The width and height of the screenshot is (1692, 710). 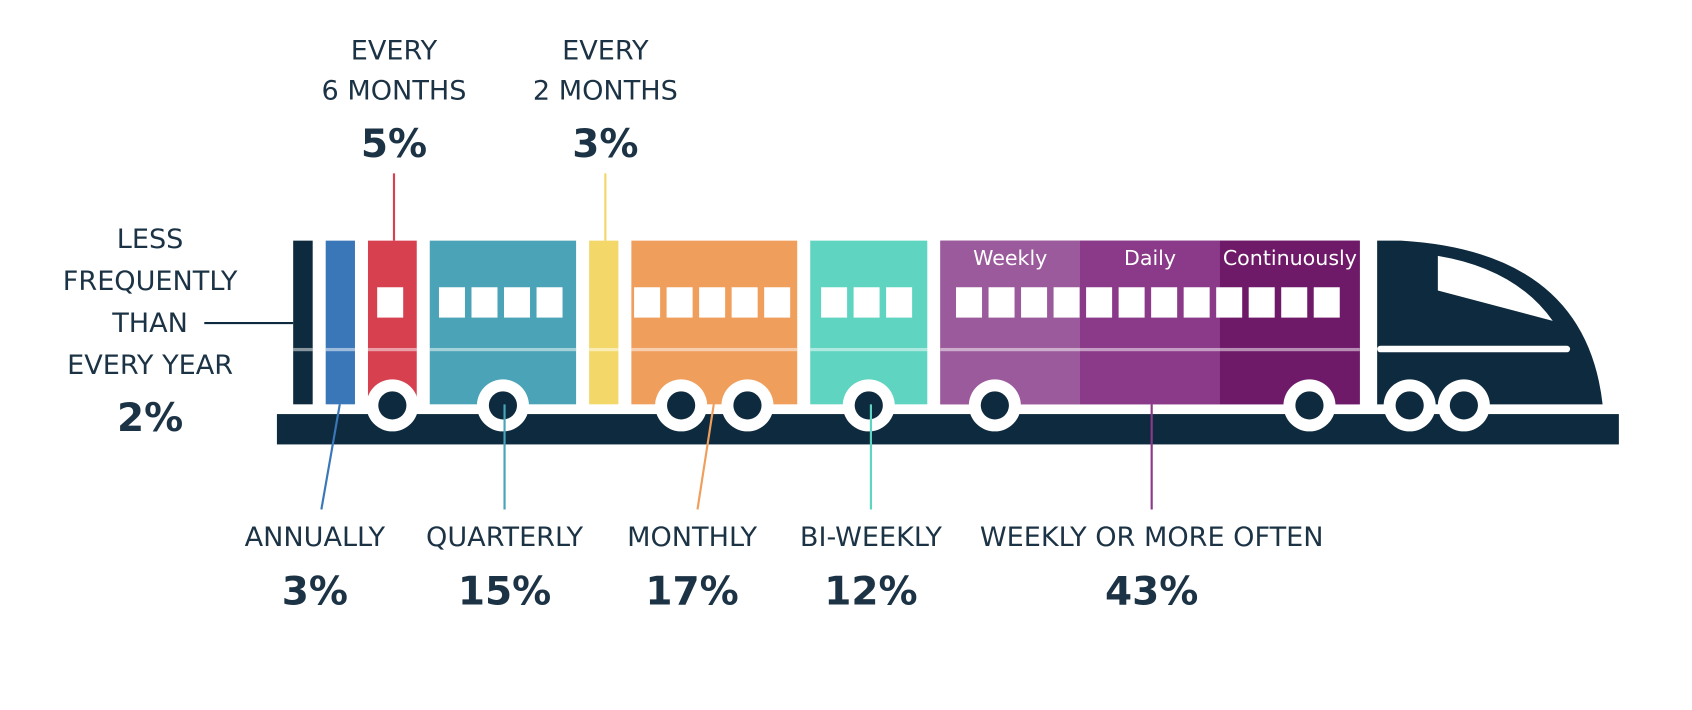 I want to click on value-label: 43%, so click(x=1151, y=592).